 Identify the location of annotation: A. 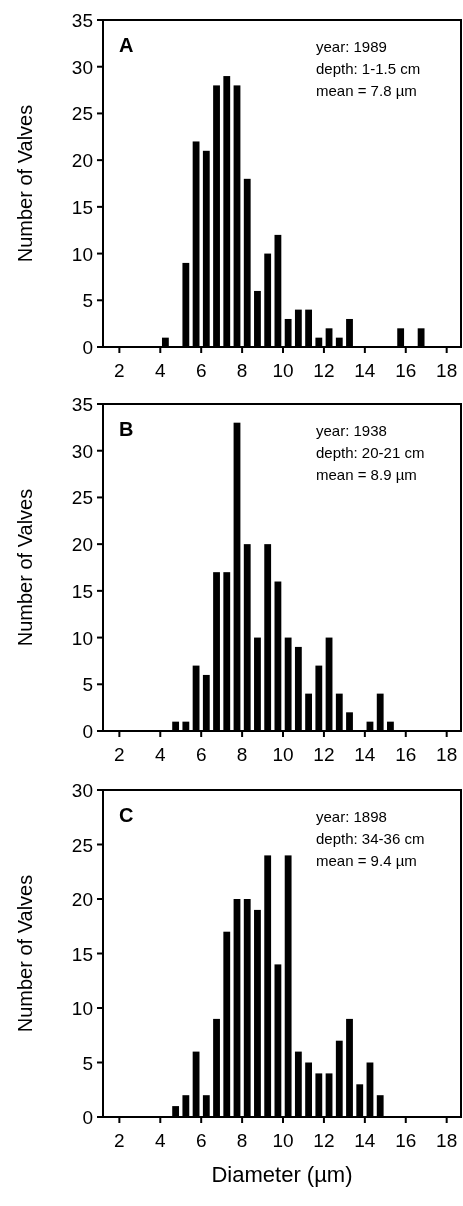
(126, 45).